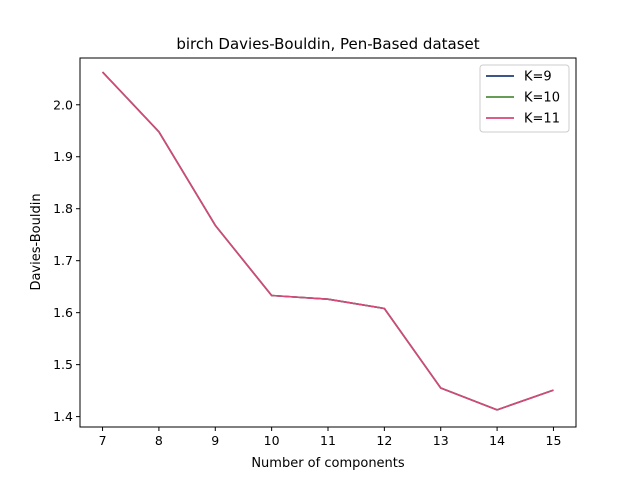 Image resolution: width=640 pixels, height=480 pixels. Describe the element at coordinates (327, 44) in the screenshot. I see `chart-title: birch Davies-Bouldin, Pen-Based dataset` at that location.